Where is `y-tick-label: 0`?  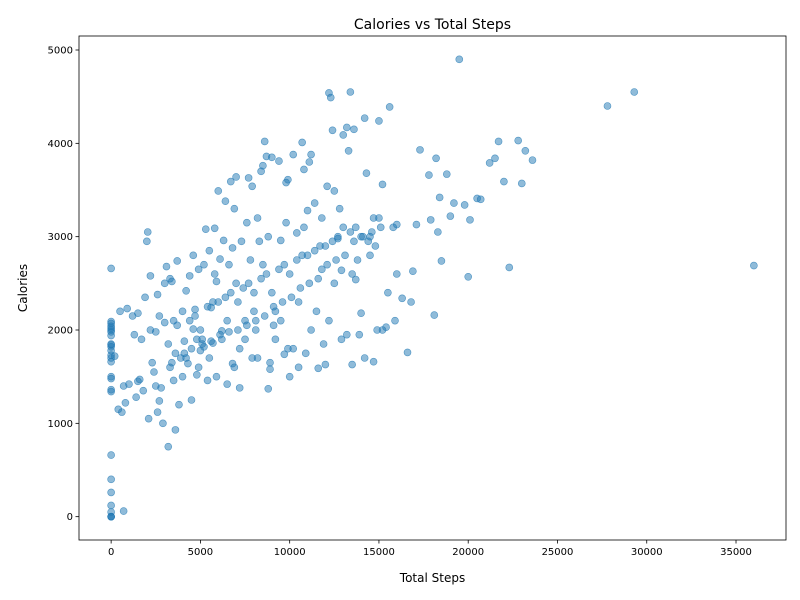 y-tick-label: 0 is located at coordinates (70, 517).